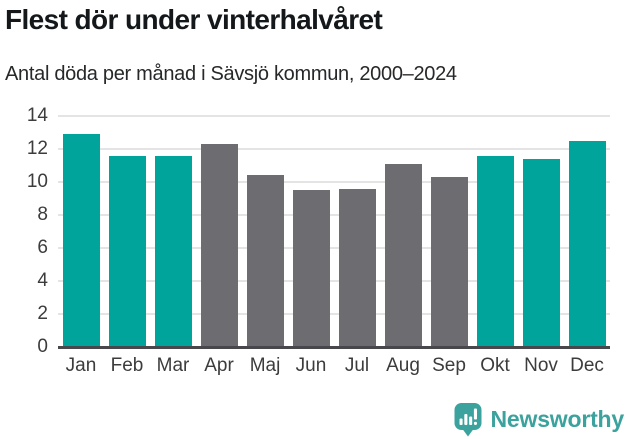 This screenshot has height=439, width=631. I want to click on x-tick-label-sep: Sep, so click(449, 365).